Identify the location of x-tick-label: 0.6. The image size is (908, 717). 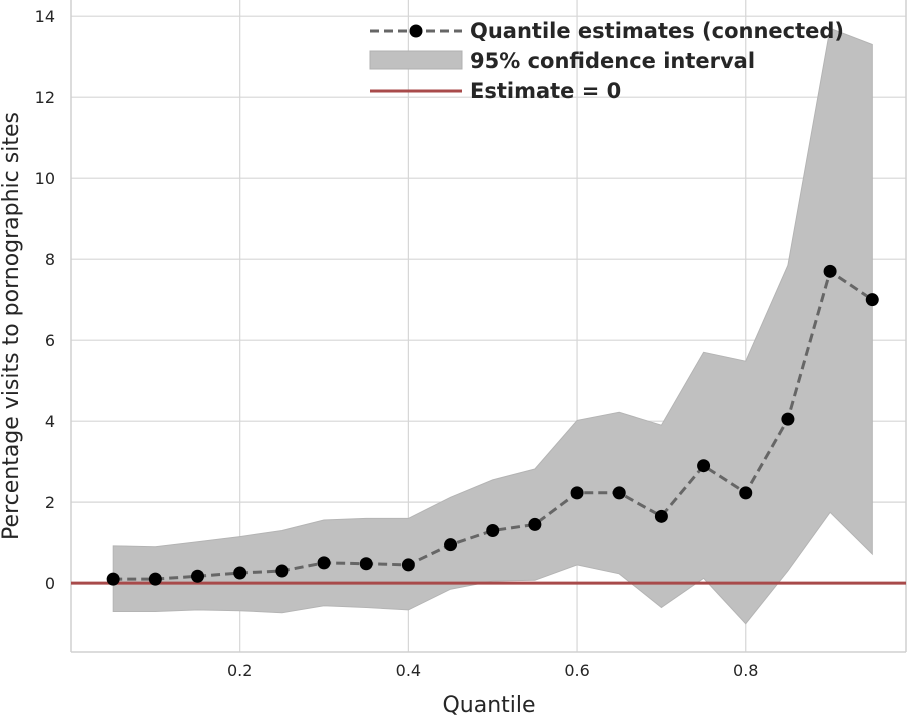
(576, 670).